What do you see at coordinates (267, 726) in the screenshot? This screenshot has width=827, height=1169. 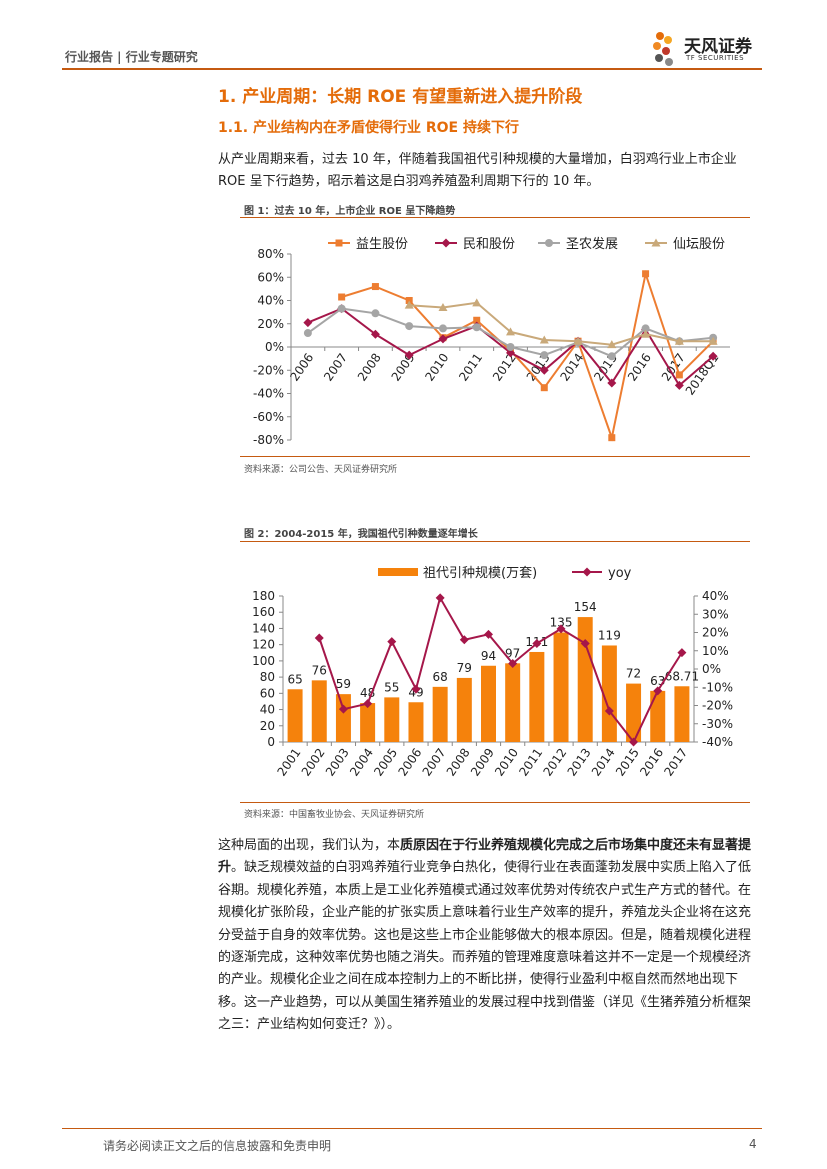 I see `y-left-tick-label: 20` at bounding box center [267, 726].